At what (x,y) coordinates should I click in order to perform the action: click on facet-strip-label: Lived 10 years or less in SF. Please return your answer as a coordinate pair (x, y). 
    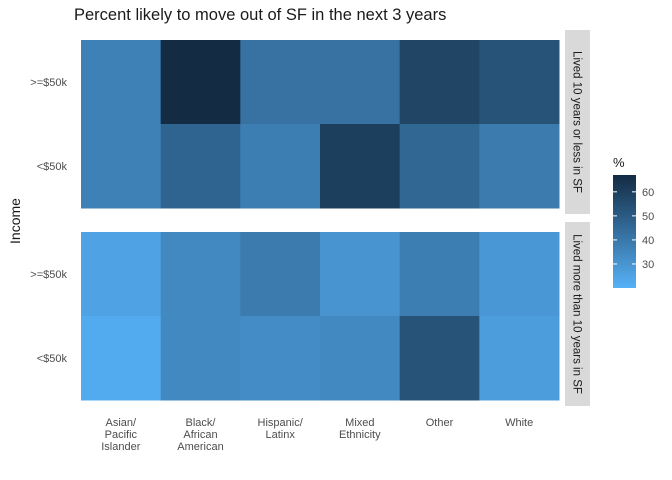
    Looking at the image, I should click on (577, 122).